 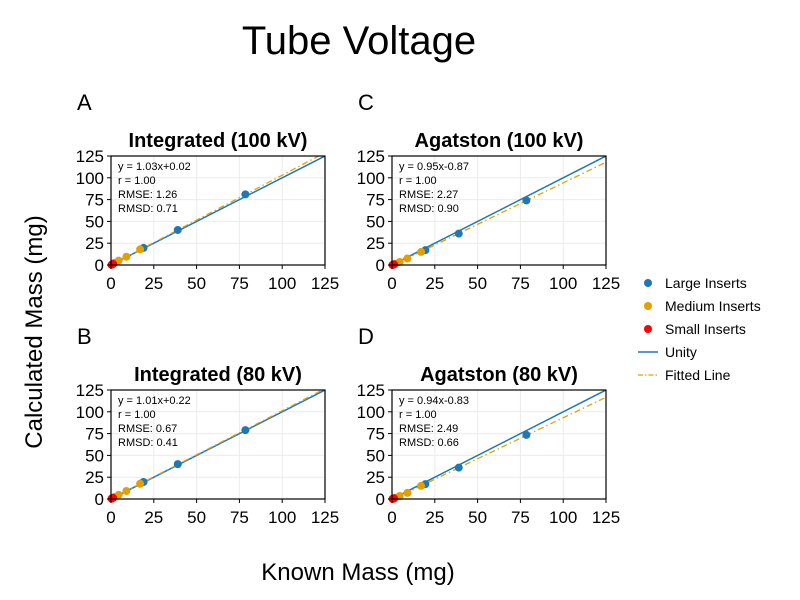 What do you see at coordinates (706, 283) in the screenshot?
I see `legend-label: Large Inserts` at bounding box center [706, 283].